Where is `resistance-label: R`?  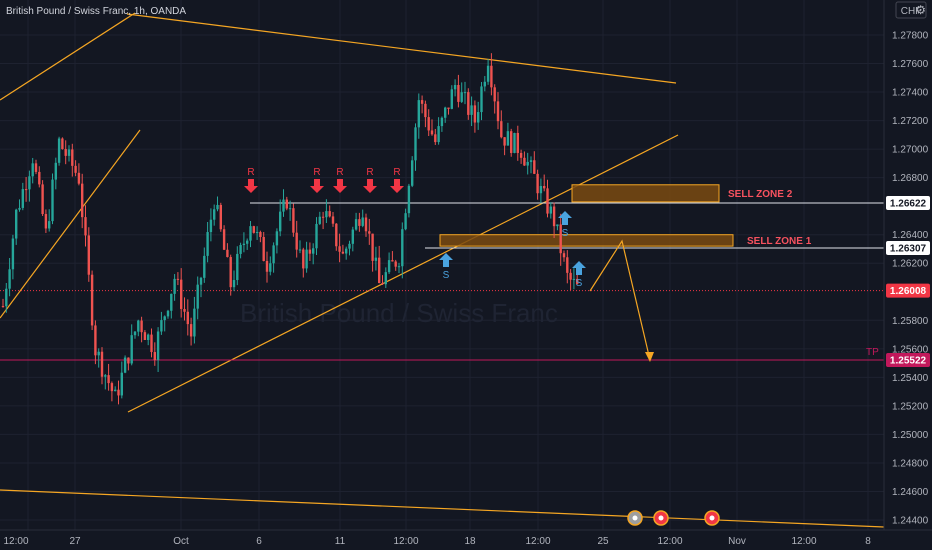
resistance-label: R is located at coordinates (396, 172).